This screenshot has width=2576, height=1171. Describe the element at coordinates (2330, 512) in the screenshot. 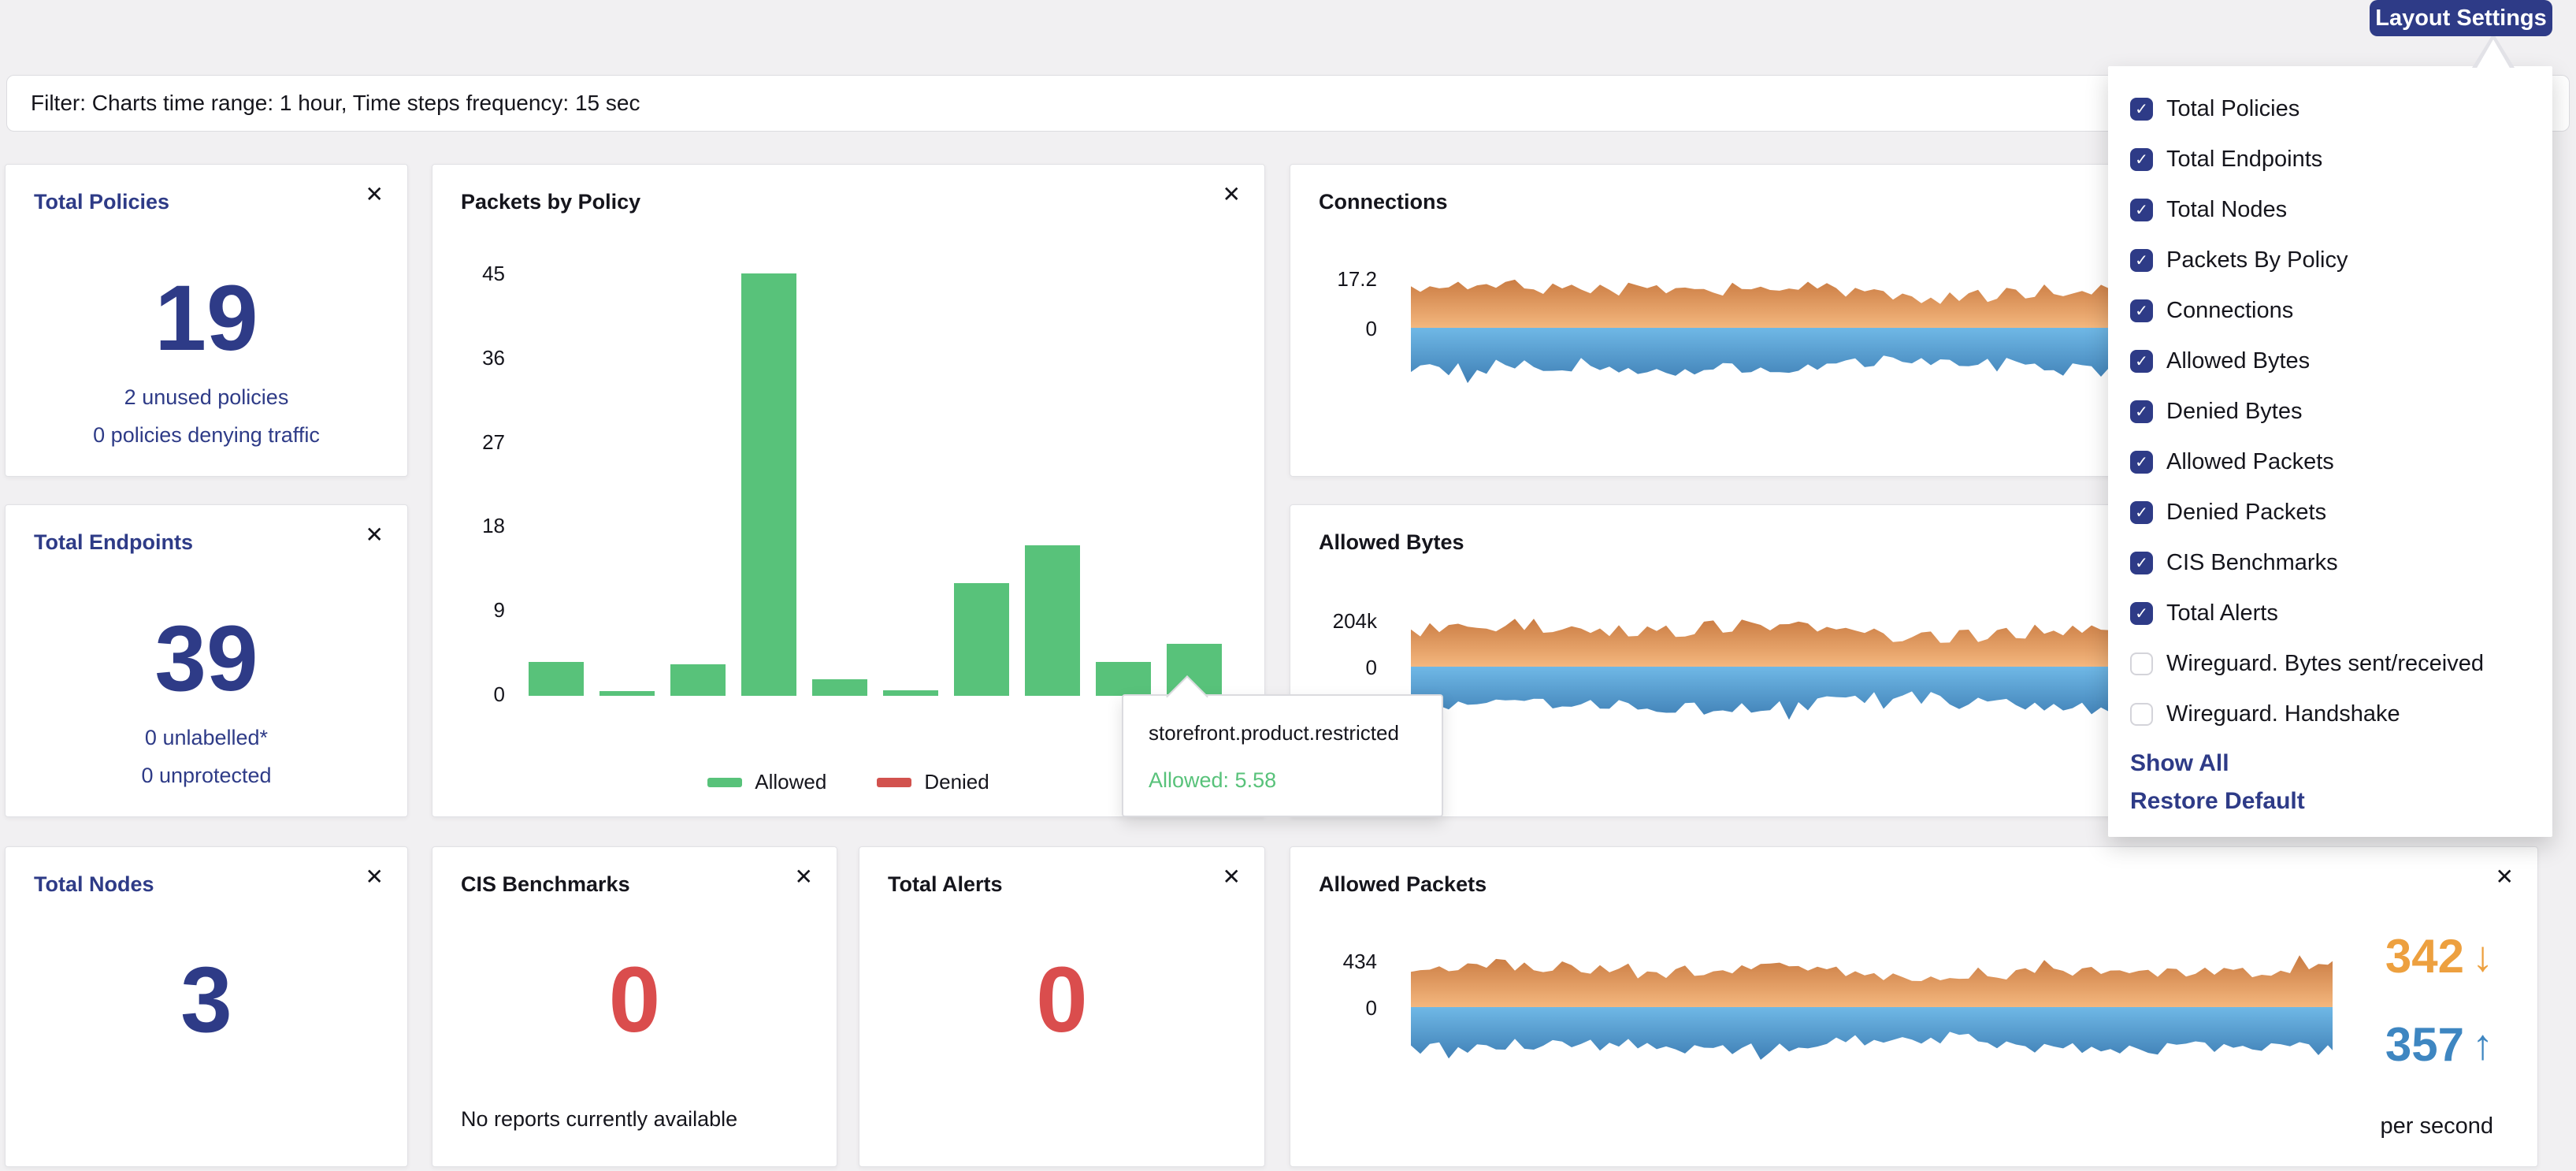

I see `layout-option-denied-packets: ✓ Denied Packets` at that location.